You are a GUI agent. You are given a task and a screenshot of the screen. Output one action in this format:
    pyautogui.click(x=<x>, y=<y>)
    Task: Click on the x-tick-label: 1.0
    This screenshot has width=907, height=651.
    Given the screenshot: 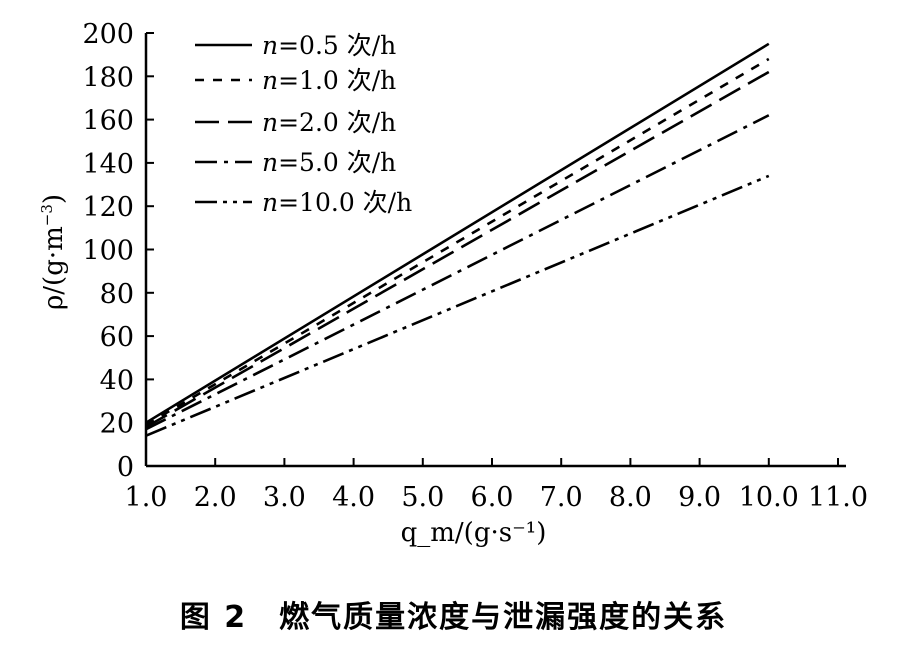 What is the action you would take?
    pyautogui.click(x=146, y=497)
    